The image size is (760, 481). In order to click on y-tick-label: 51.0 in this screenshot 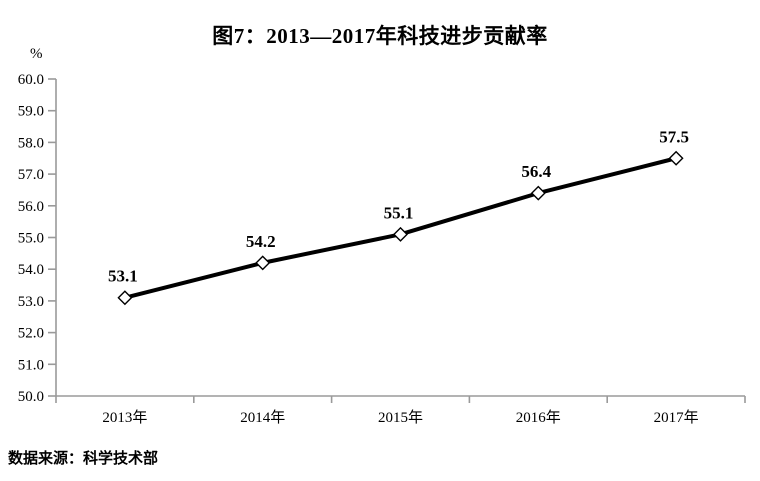, I will do `click(31, 365)`.